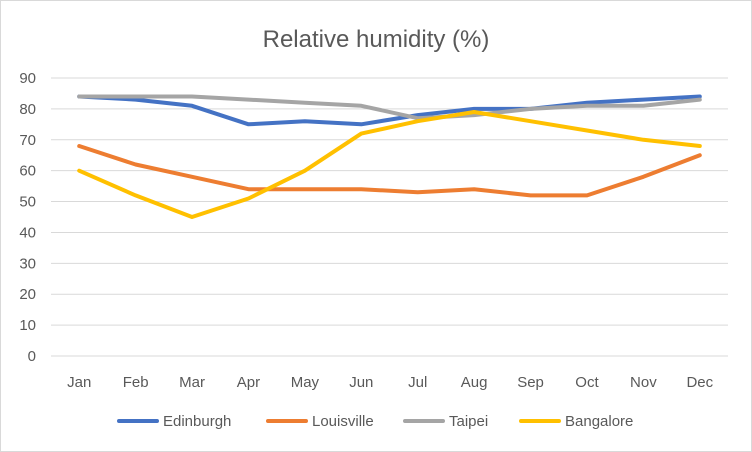 Image resolution: width=752 pixels, height=452 pixels. Describe the element at coordinates (699, 382) in the screenshot. I see `x-tick-label: Dec` at that location.